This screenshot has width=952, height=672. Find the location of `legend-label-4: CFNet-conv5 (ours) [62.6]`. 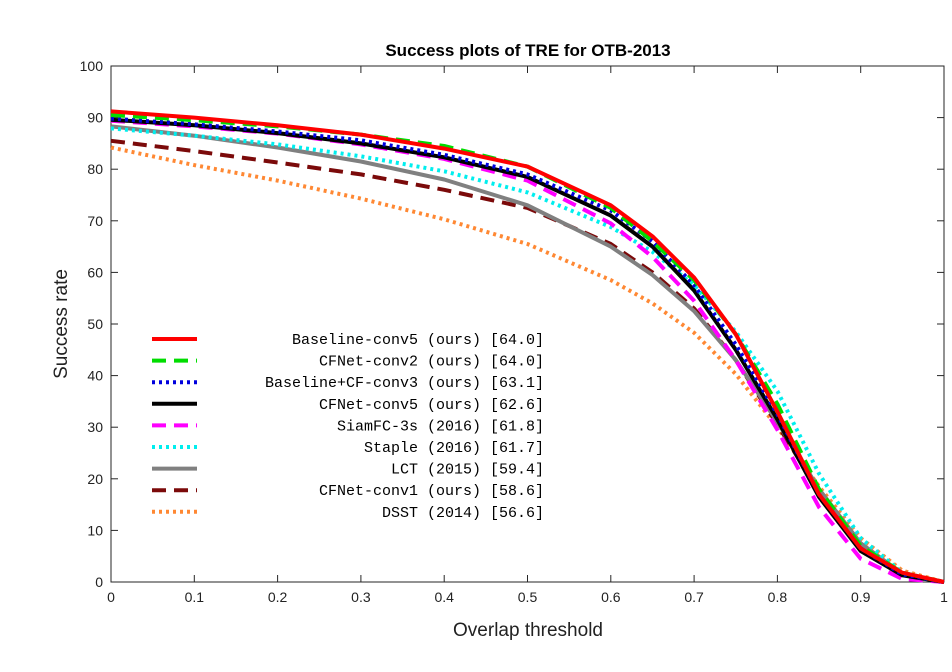

legend-label-4: CFNet-conv5 (ours) [62.6] is located at coordinates (431, 405).